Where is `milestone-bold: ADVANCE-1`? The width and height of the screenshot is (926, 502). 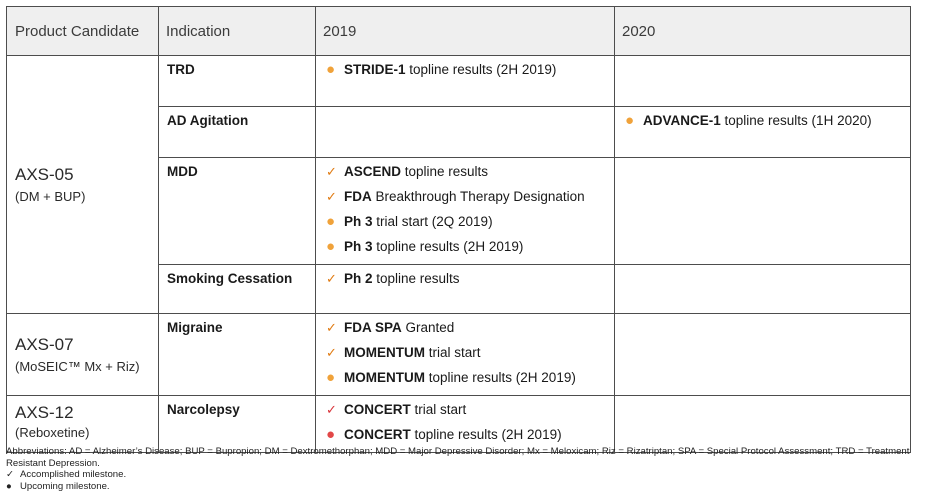 milestone-bold: ADVANCE-1 is located at coordinates (682, 120).